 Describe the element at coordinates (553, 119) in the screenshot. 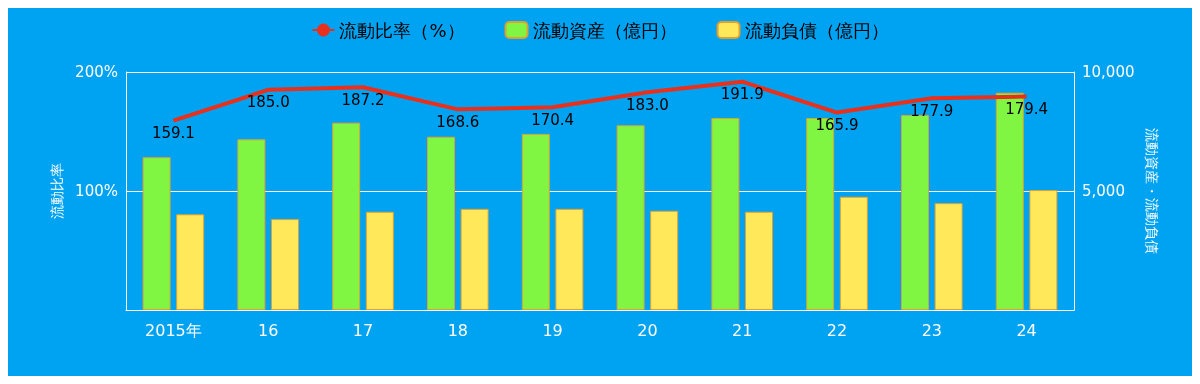

I see `data-label: 170.4` at that location.